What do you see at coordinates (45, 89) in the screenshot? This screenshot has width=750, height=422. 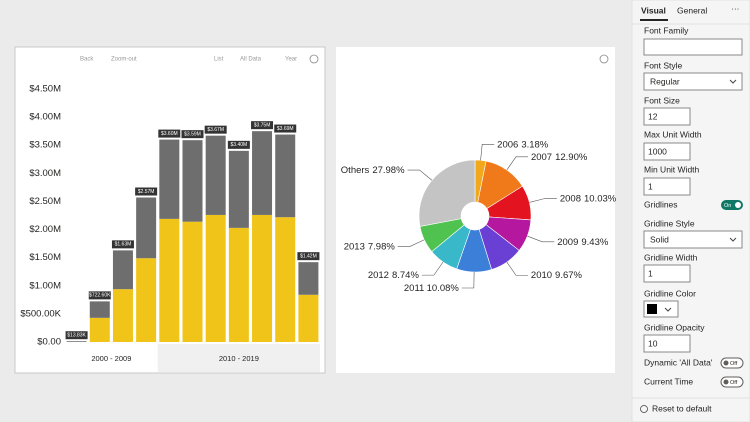 I see `y-tick-label: $4.50M` at bounding box center [45, 89].